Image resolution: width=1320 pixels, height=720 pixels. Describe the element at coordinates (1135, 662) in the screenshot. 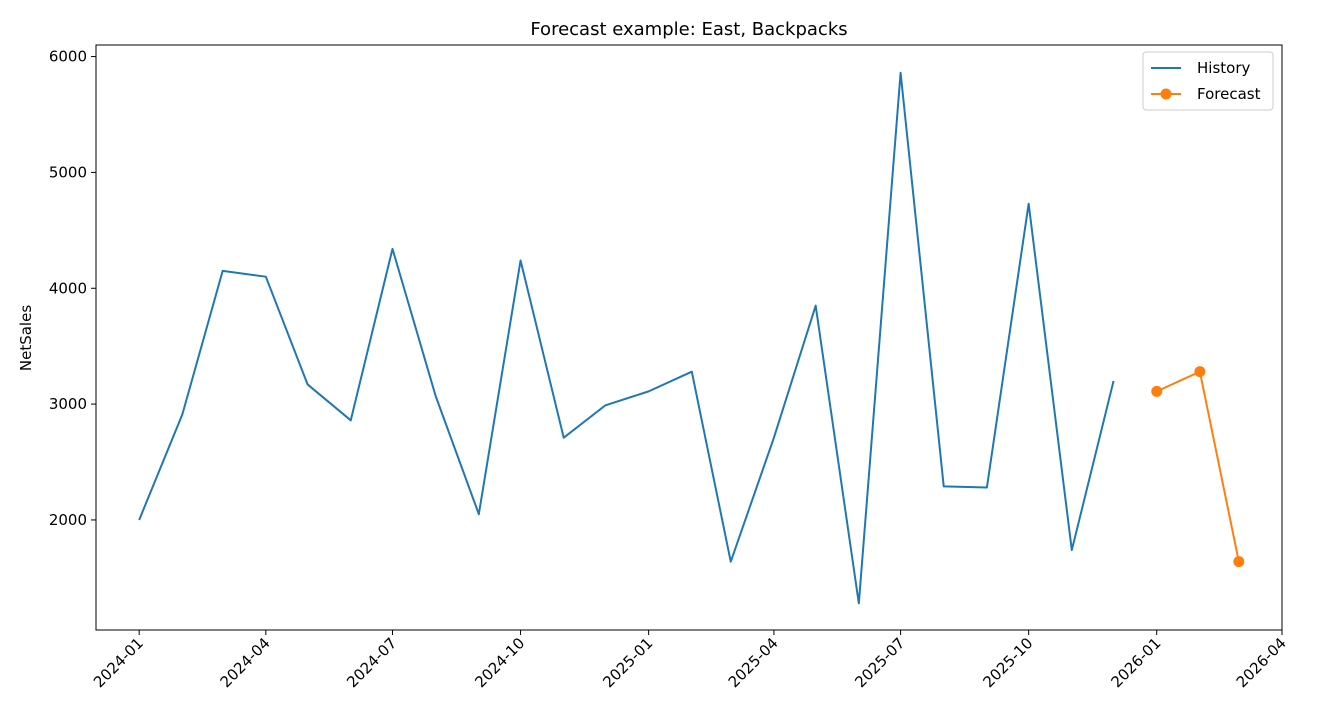

I see `x-tick-label: 2026-01` at that location.